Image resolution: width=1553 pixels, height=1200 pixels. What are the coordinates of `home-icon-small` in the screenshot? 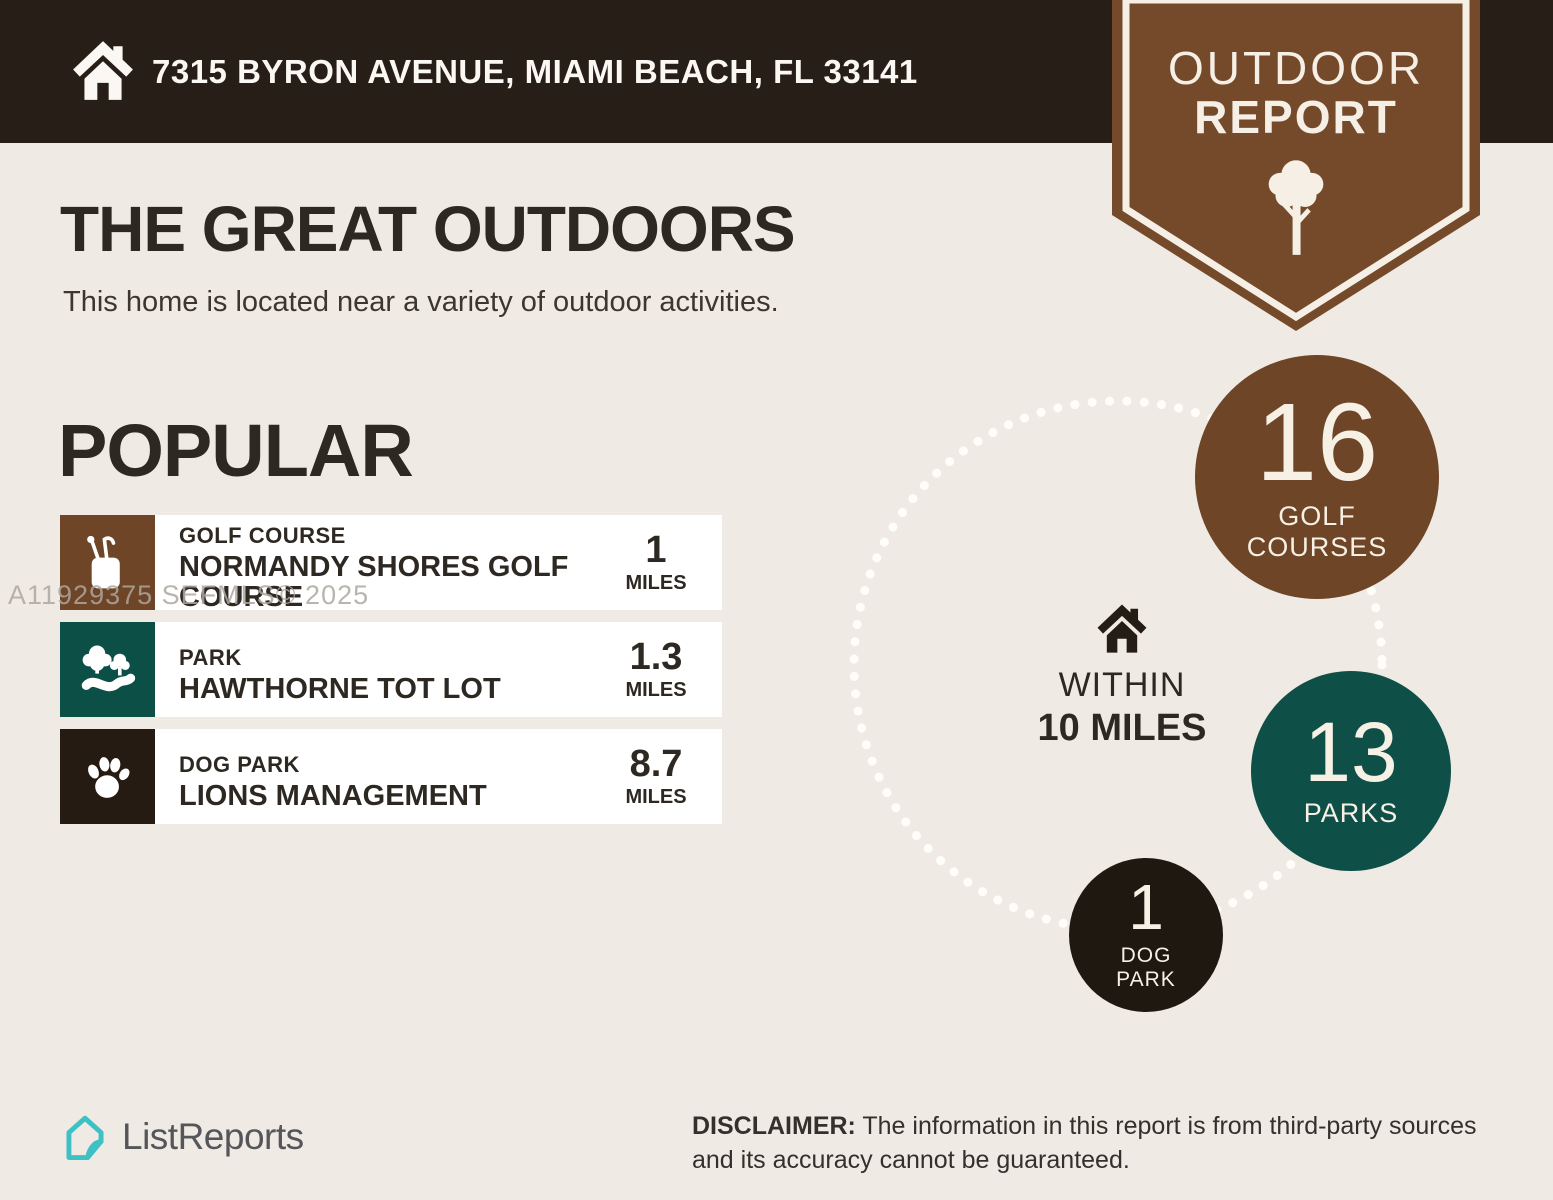 It's located at (1122, 628).